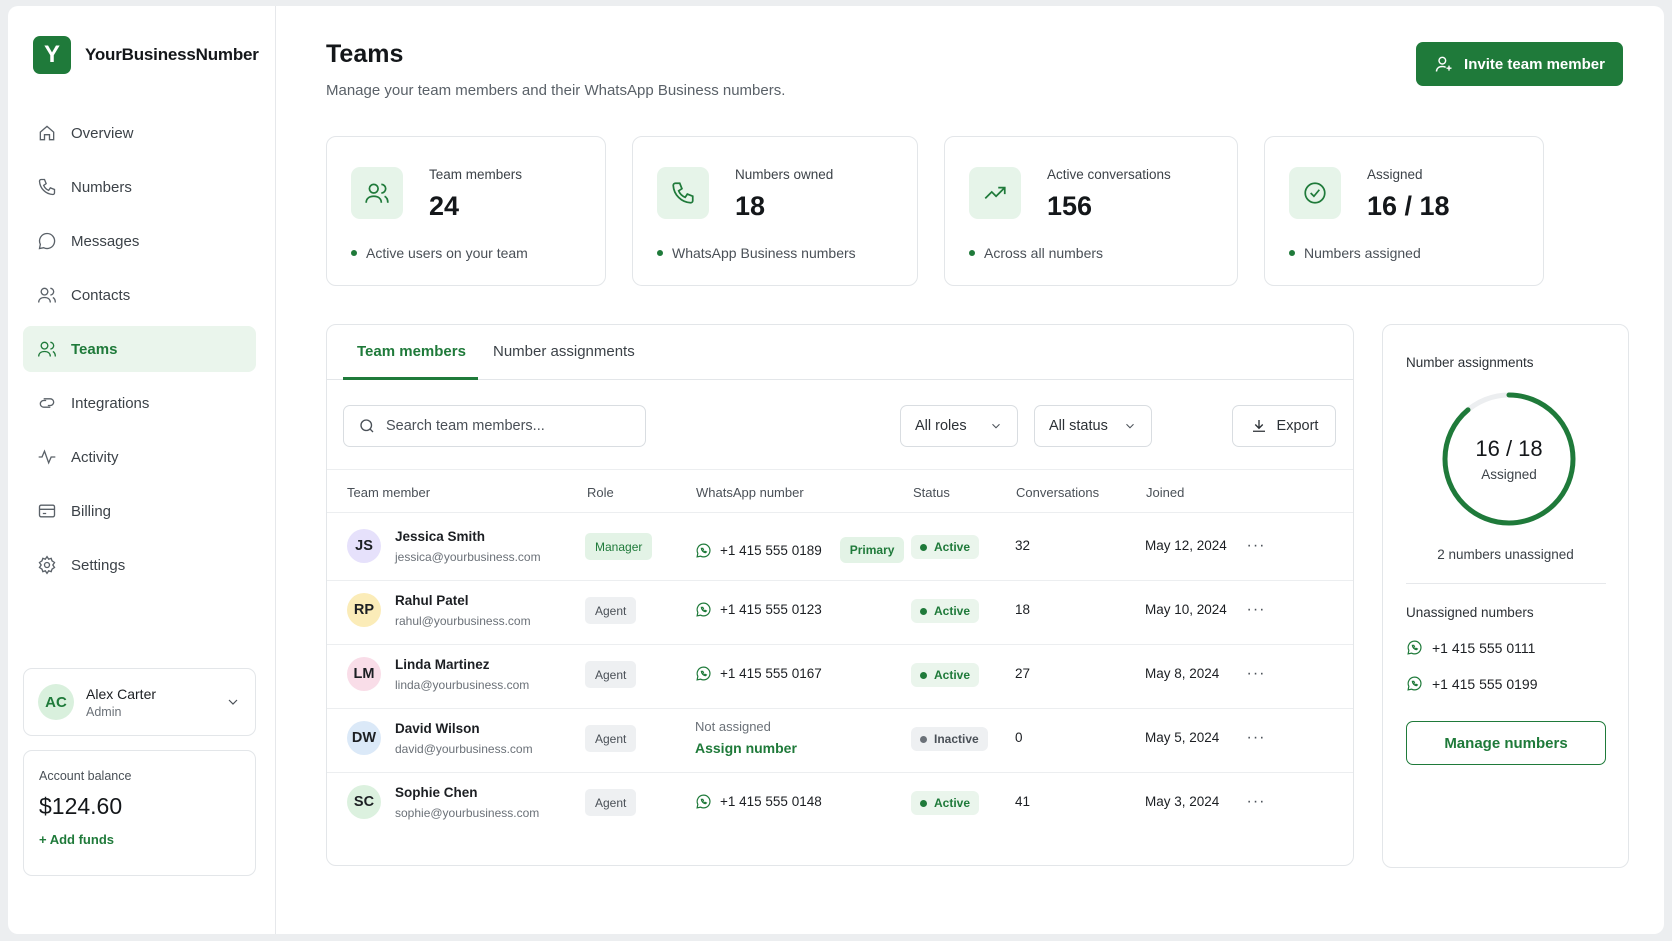  I want to click on stat-foot: WhatsApp Business numbers, so click(756, 253).